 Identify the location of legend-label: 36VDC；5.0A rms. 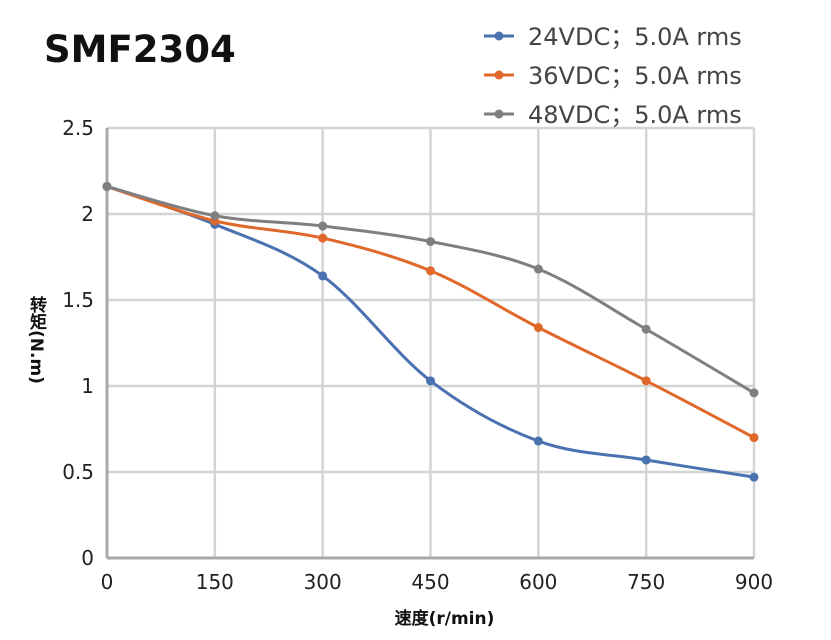
(635, 76).